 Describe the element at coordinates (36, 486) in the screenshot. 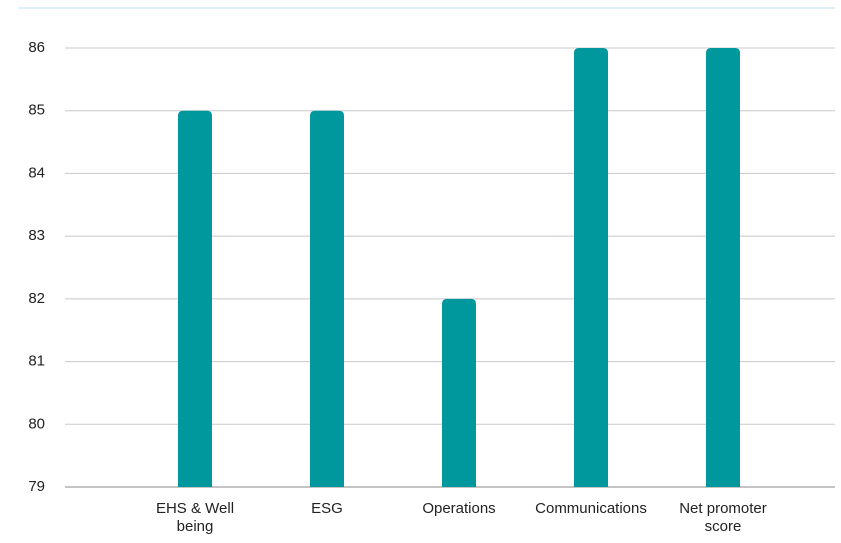

I see `y-tick-label: 79` at that location.